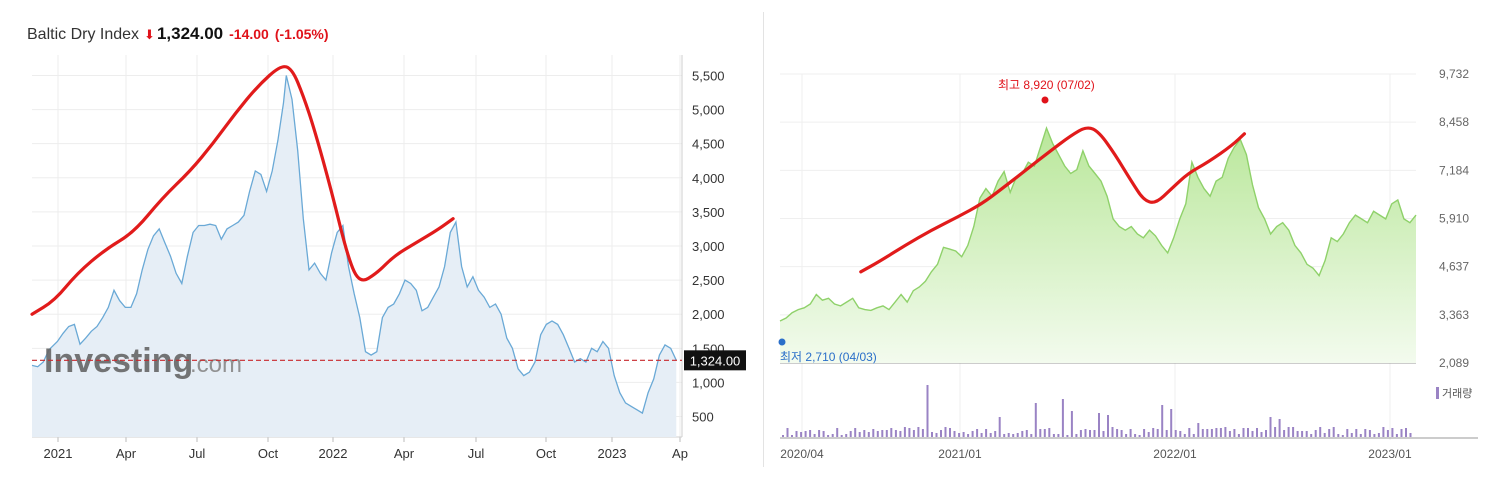 The width and height of the screenshot is (1494, 478). What do you see at coordinates (708, 178) in the screenshot?
I see `y-tick-label: 4,000` at bounding box center [708, 178].